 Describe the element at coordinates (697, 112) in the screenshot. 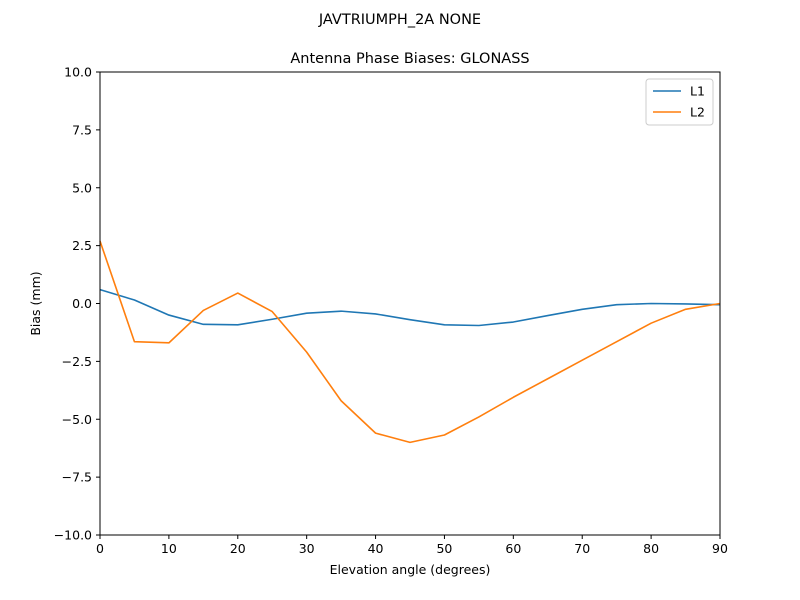

I see `legend-label-l2: L2` at that location.